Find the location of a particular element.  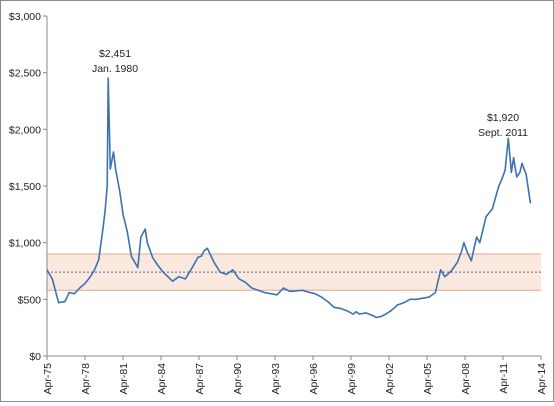

x-tick-label: Apr-87 is located at coordinates (200, 379).